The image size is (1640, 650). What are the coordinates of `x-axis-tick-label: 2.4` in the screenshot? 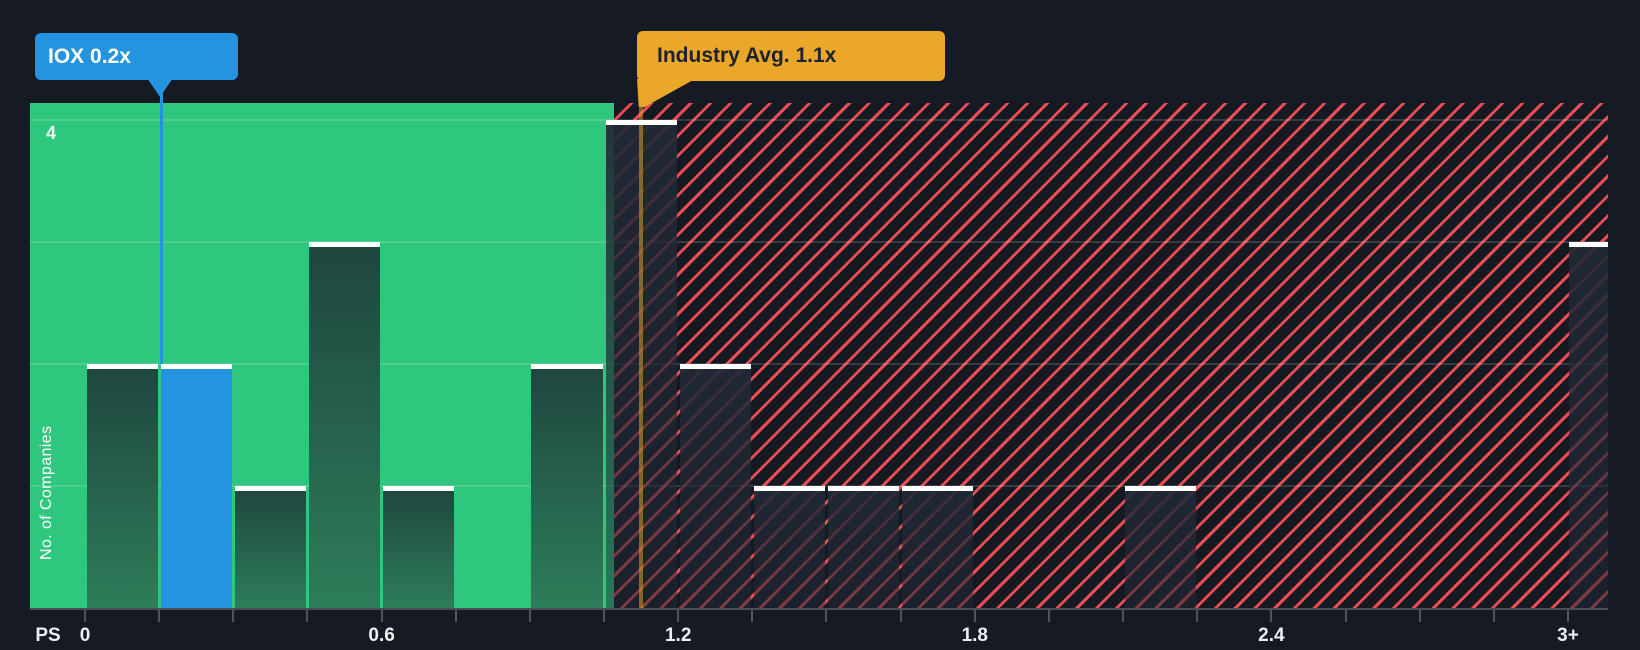 It's located at (1271, 635).